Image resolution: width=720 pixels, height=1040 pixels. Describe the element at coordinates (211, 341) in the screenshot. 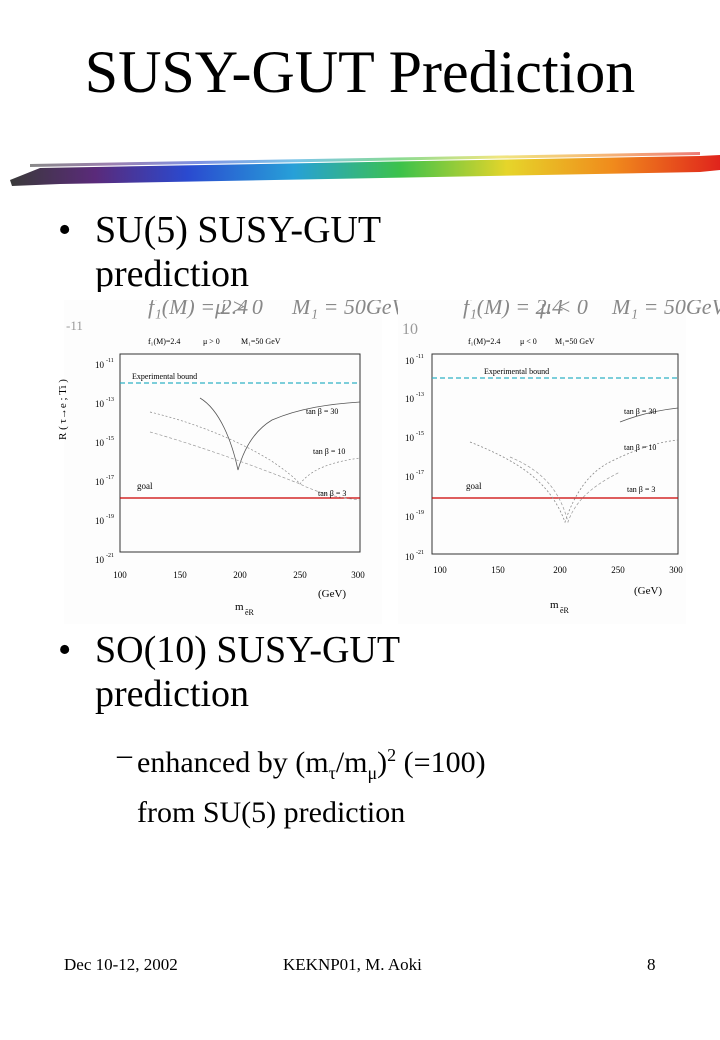

I see `printed-header-mu: μ > 0` at that location.